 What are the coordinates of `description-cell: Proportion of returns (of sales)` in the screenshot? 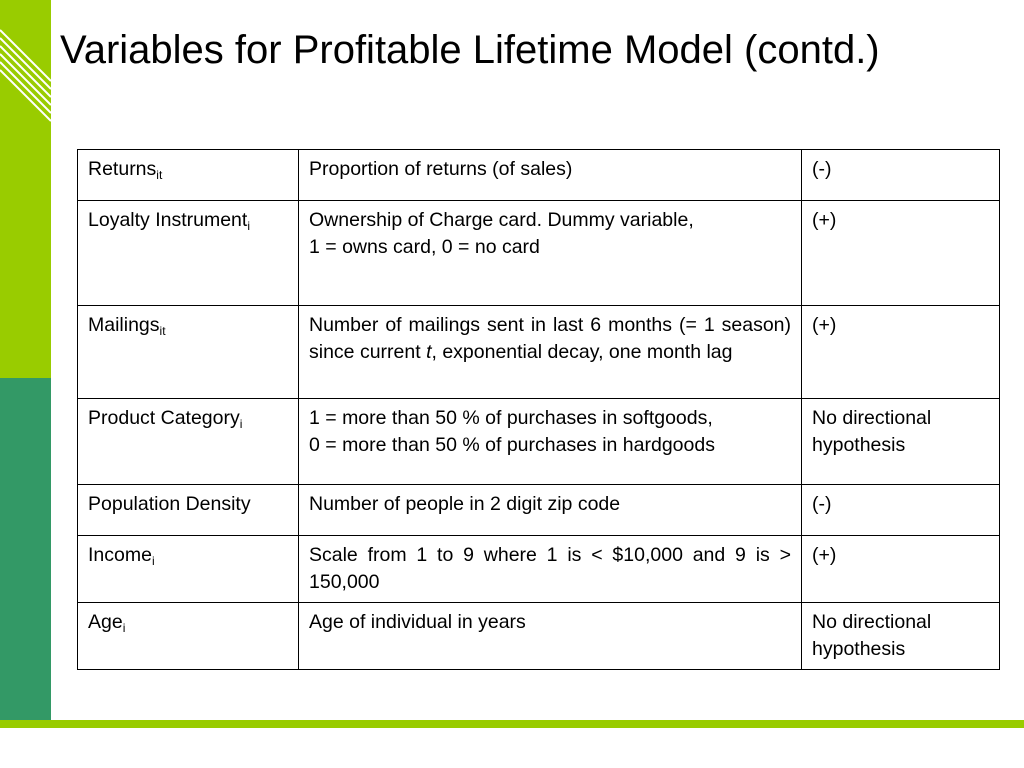 It's located at (550, 175).